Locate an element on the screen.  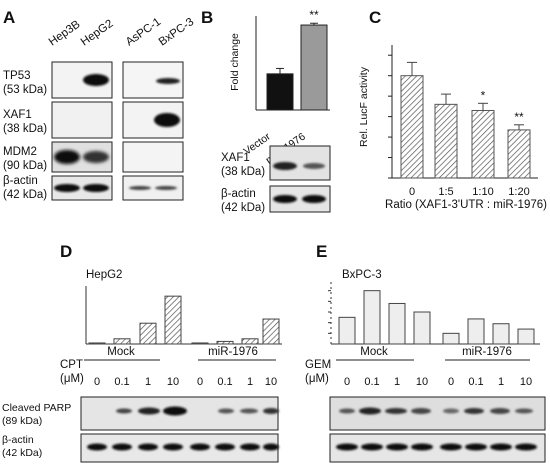
chart-d is located at coordinates (183, 315).